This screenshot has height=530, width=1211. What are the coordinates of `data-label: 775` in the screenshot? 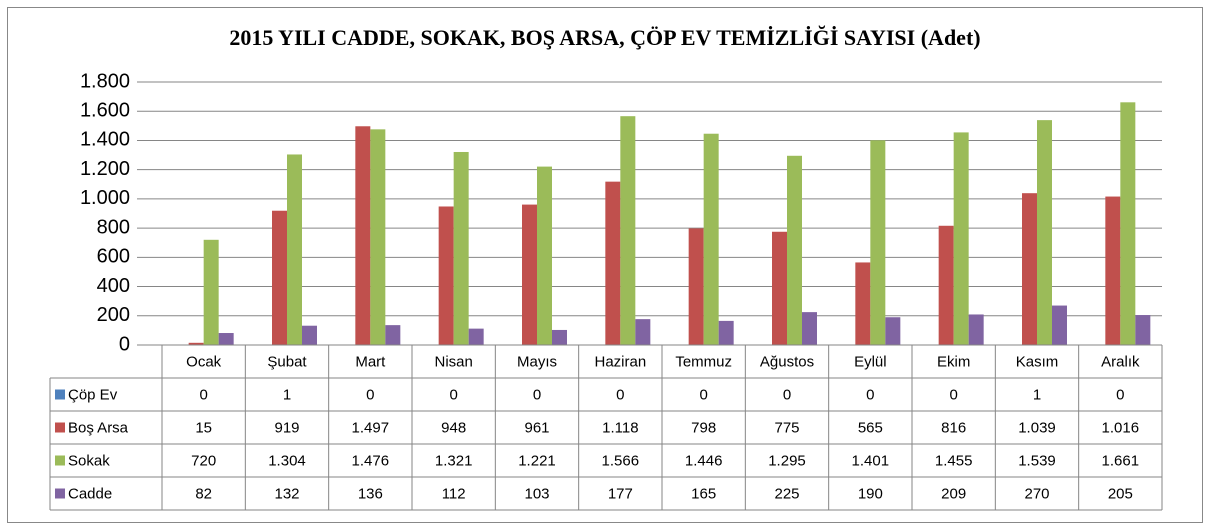 It's located at (786, 427).